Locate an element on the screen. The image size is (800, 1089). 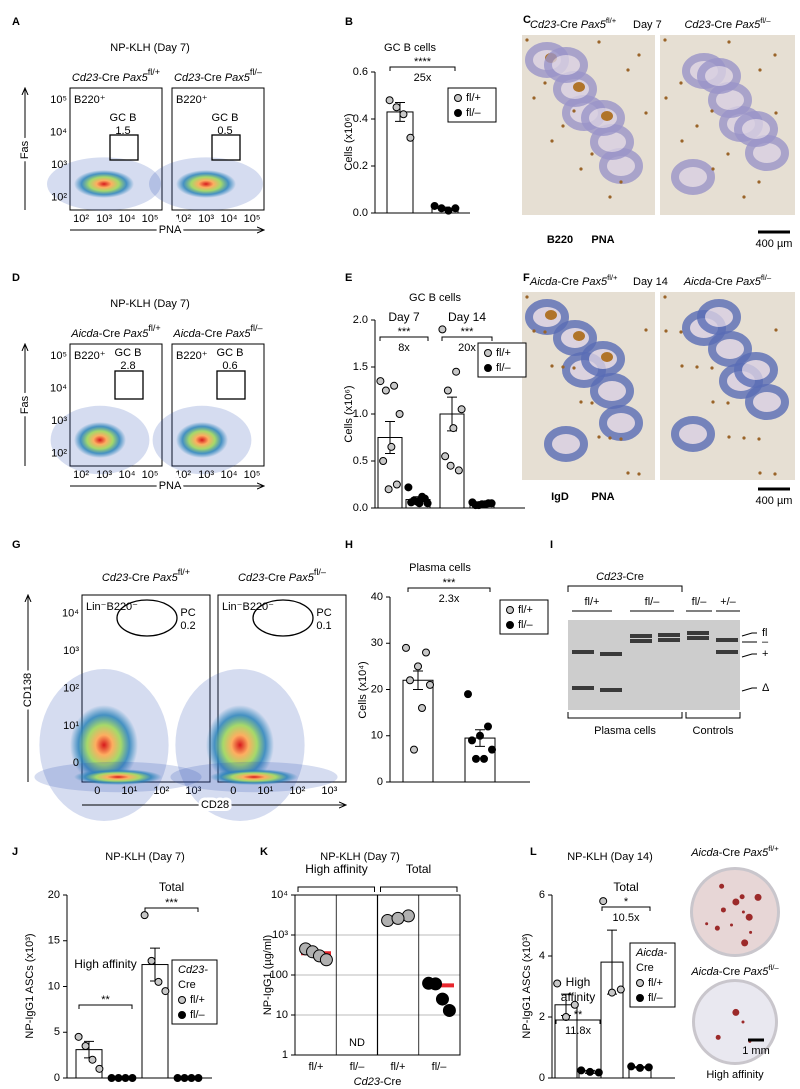
chart-title: GC B cells is located at coordinates (435, 298).